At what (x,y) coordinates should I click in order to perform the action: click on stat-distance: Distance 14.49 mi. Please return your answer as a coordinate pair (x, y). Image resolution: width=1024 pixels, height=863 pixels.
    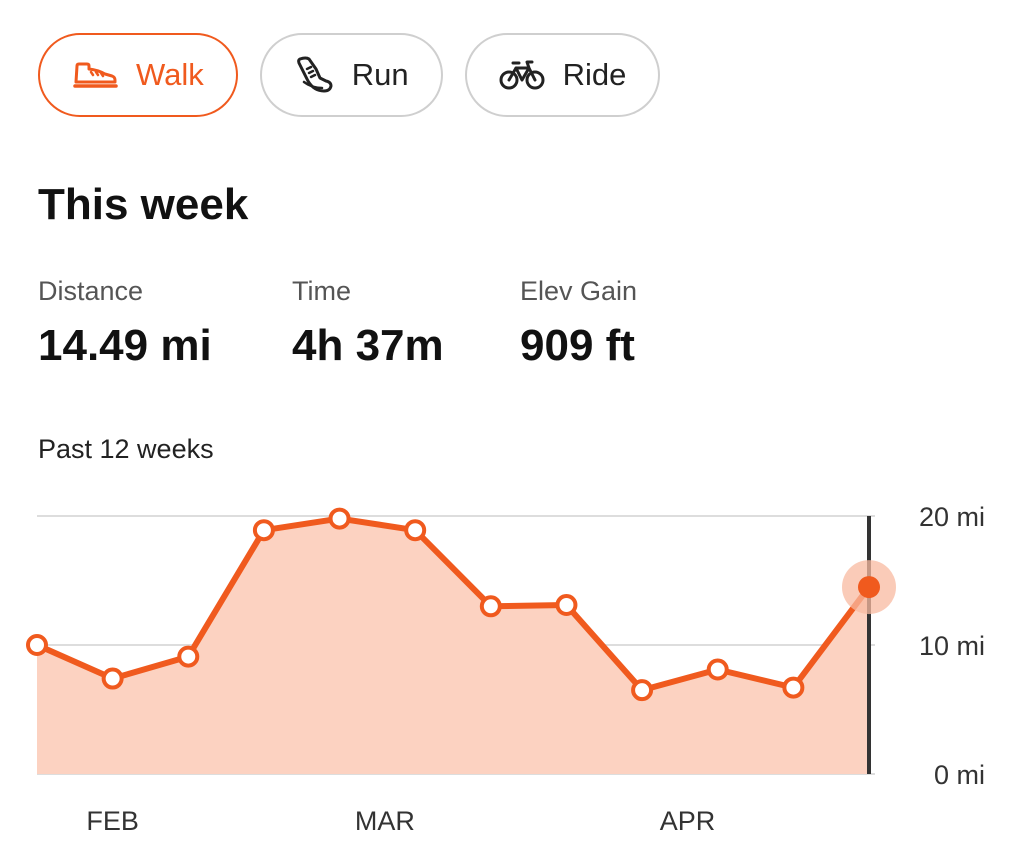
    Looking at the image, I should click on (125, 323).